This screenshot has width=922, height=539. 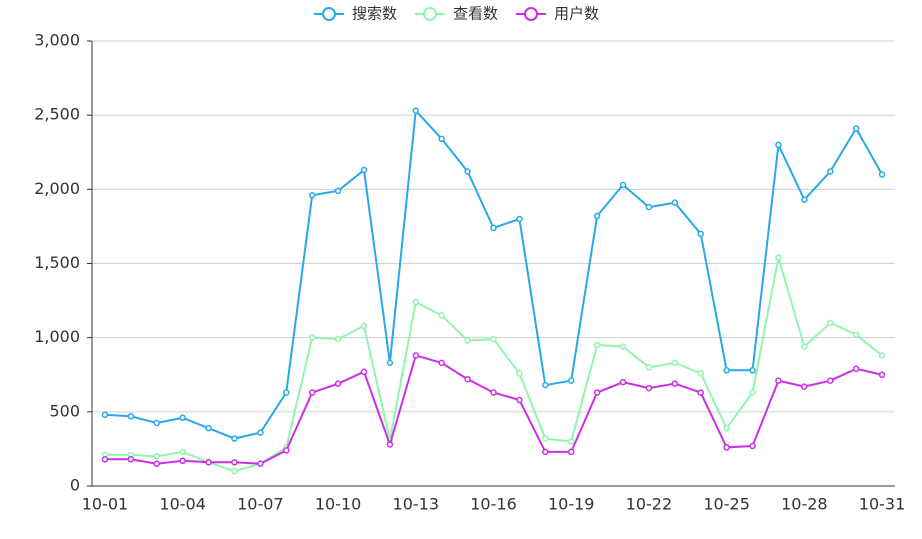 I want to click on y-tick-label: 500, so click(x=64, y=410).